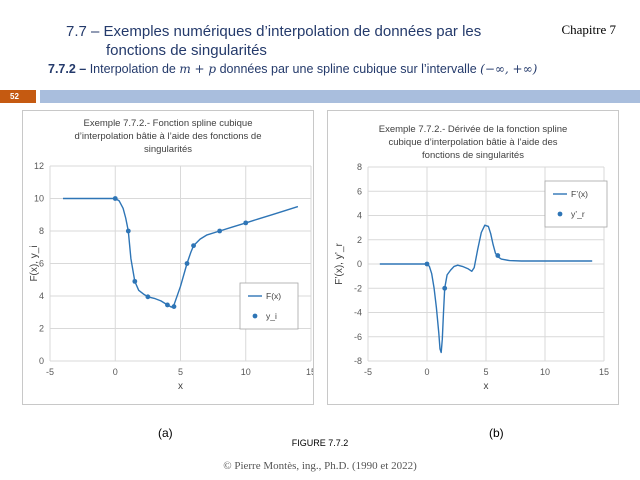 Image resolution: width=640 pixels, height=480 pixels. Describe the element at coordinates (41, 361) in the screenshot. I see `chart-a-ytick-label: 0` at that location.